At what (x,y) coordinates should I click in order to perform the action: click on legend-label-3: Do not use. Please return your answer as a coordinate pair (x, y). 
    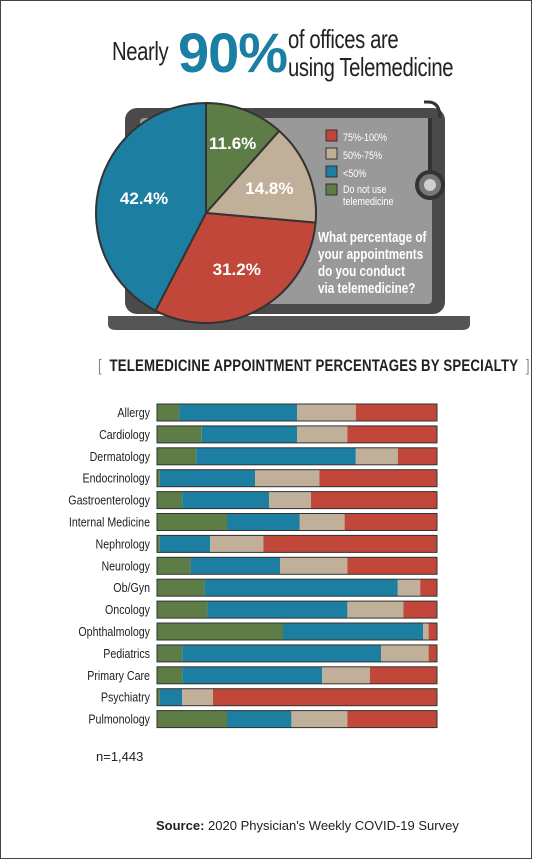
    Looking at the image, I should click on (365, 190).